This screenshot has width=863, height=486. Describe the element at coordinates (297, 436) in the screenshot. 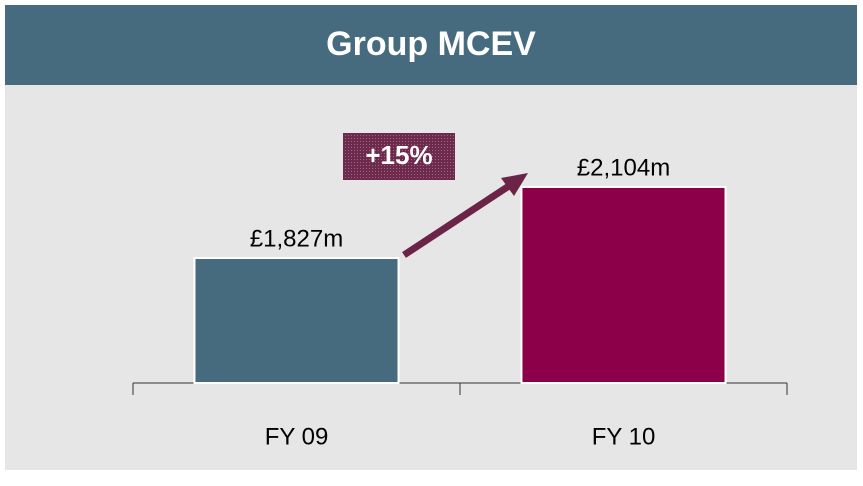

I see `x-tick-label: FY 09` at that location.